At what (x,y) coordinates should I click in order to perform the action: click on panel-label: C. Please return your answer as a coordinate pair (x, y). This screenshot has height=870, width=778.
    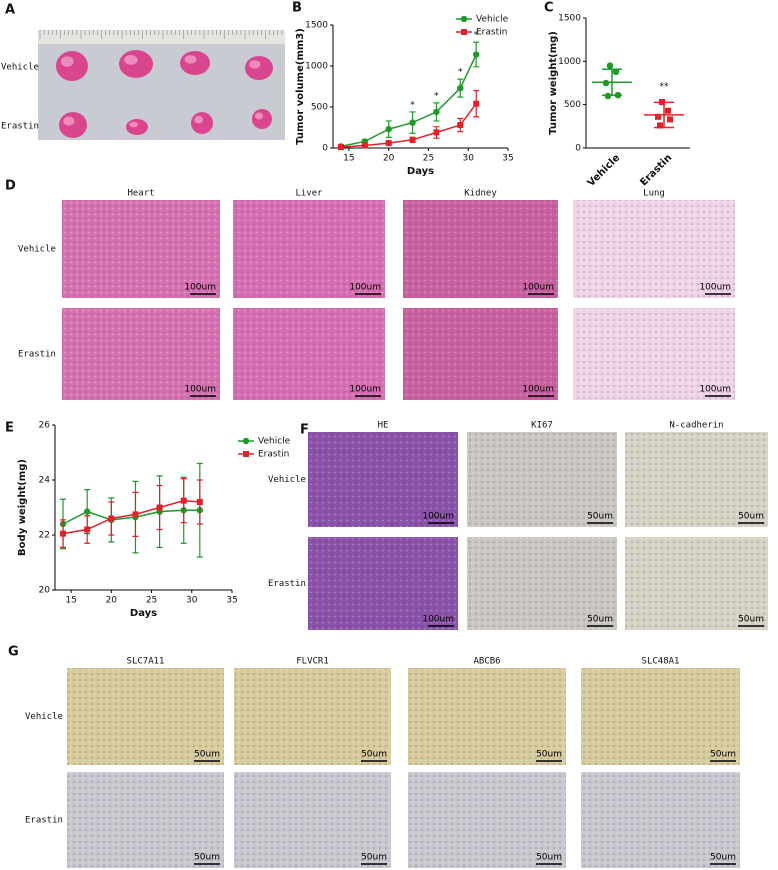
    Looking at the image, I should click on (549, 8).